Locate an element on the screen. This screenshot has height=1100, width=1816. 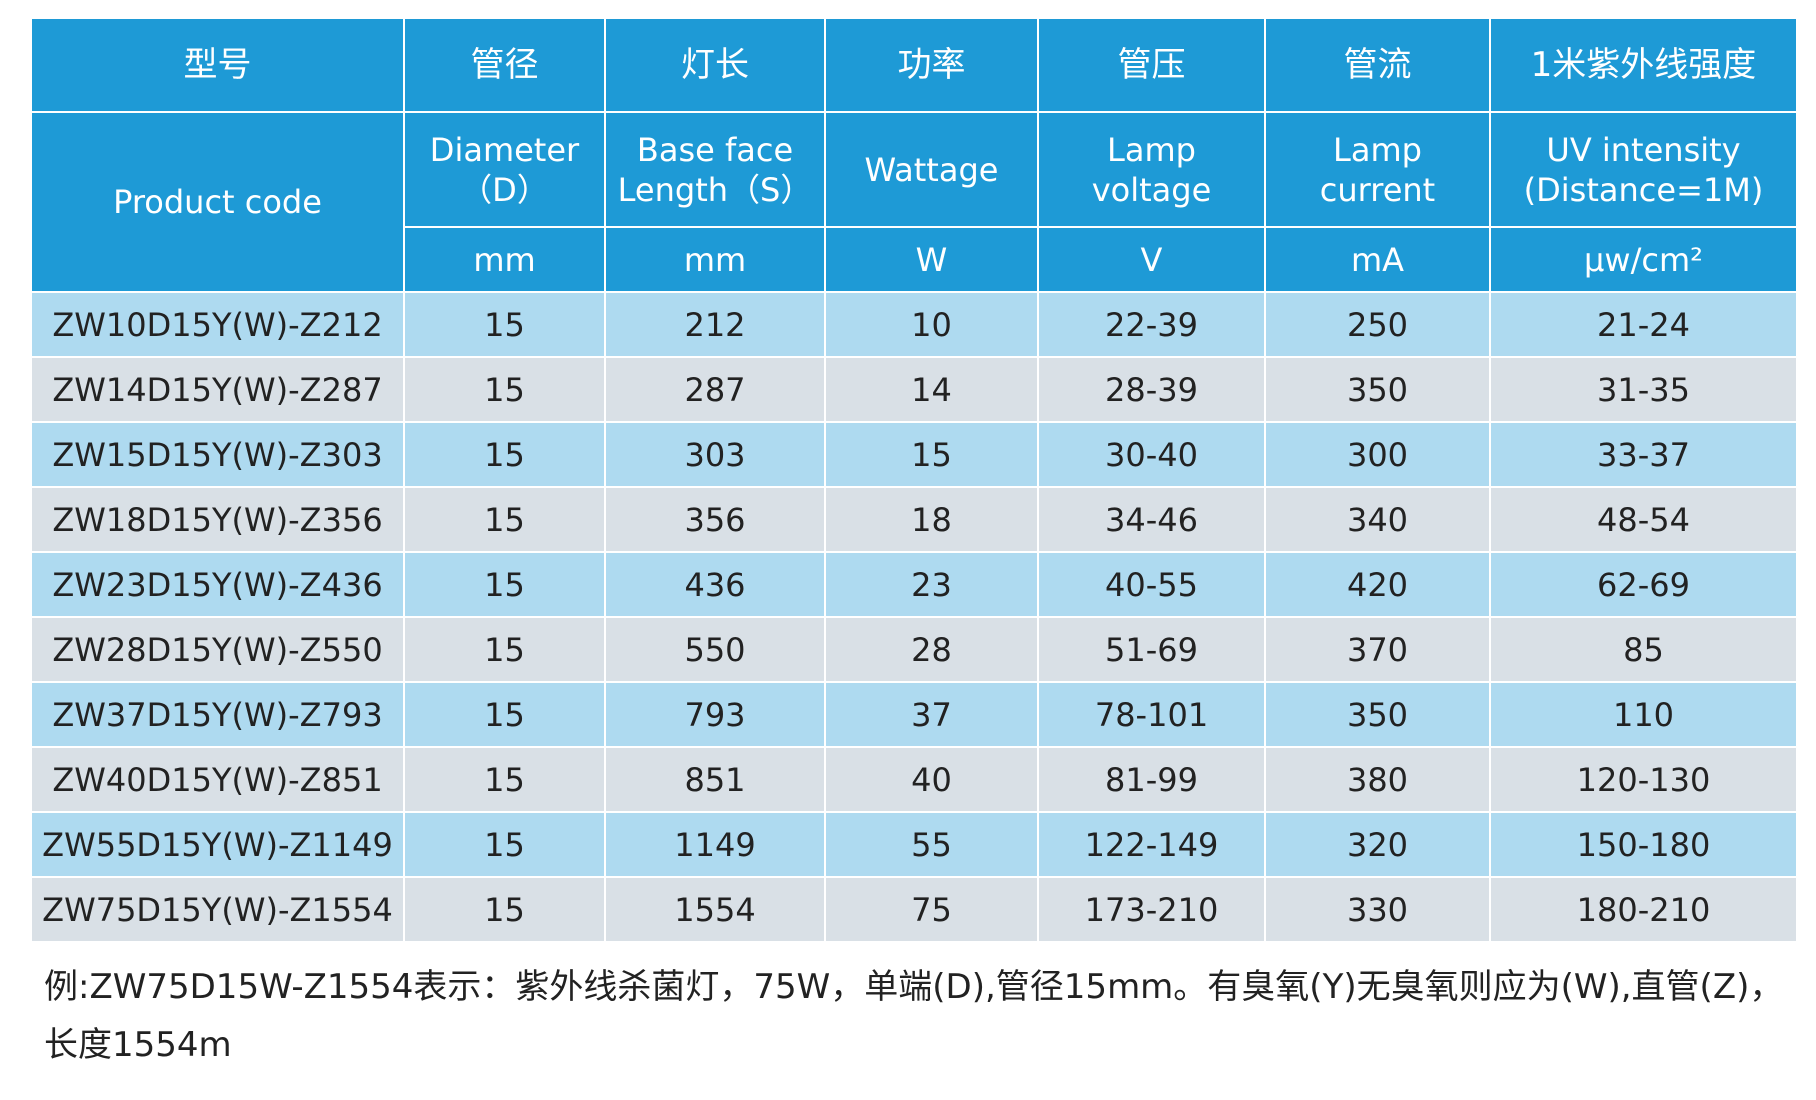
table-cell: 420 is located at coordinates (1377, 584).